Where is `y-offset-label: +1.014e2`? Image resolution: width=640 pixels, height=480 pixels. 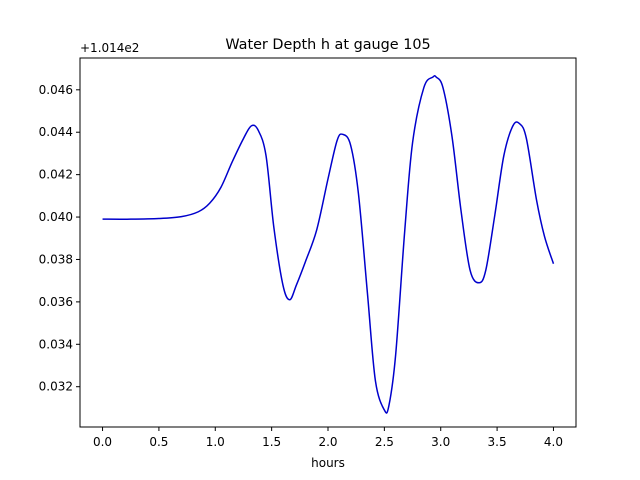 y-offset-label: +1.014e2 is located at coordinates (109, 48).